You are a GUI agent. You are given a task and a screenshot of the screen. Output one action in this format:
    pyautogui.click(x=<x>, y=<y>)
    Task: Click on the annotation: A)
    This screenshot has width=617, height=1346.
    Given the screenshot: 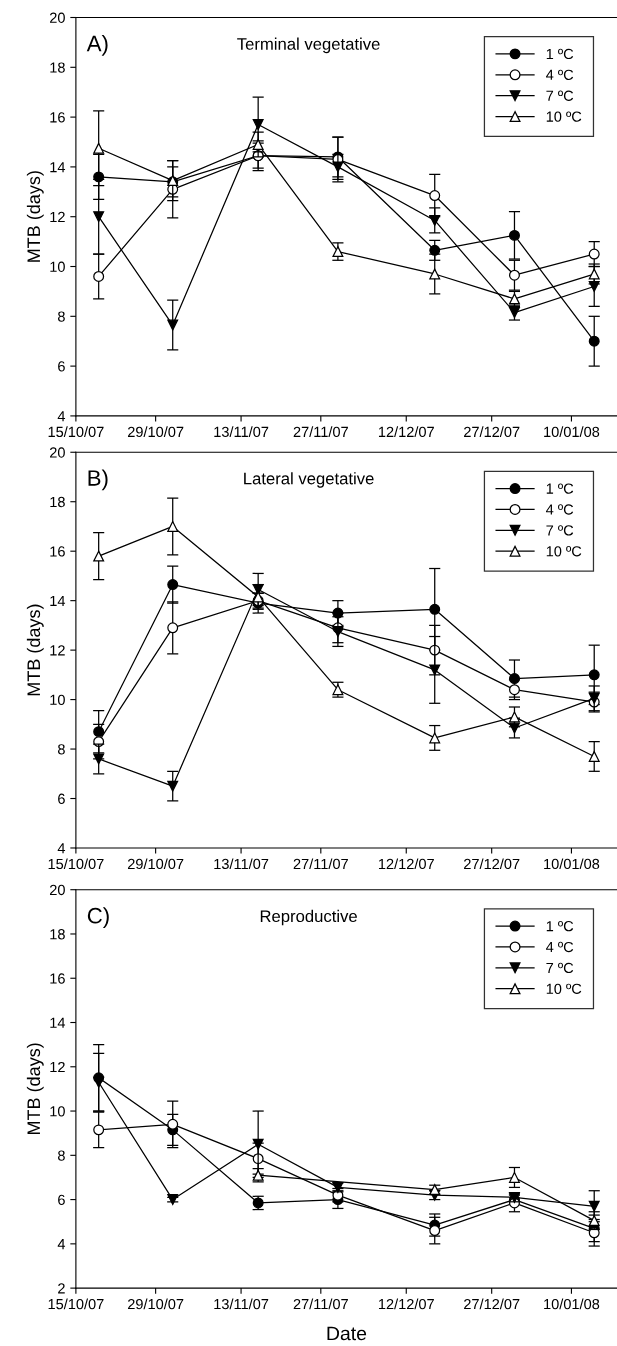 What is the action you would take?
    pyautogui.click(x=97, y=45)
    